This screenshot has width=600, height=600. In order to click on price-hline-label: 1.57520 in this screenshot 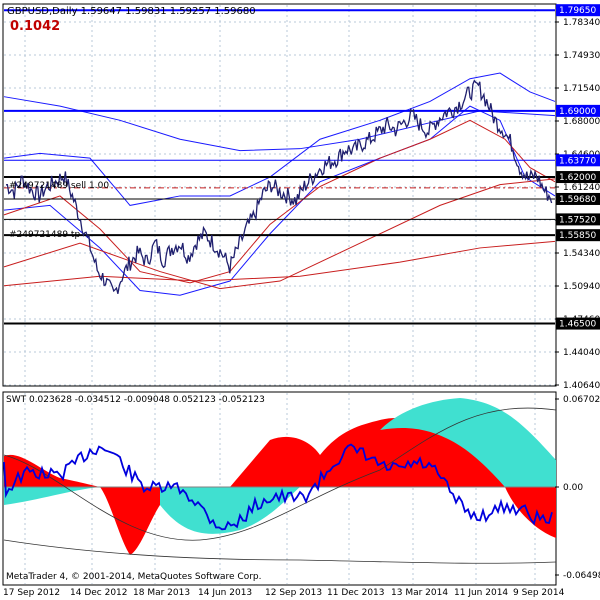, I will do `click(577, 220)`.